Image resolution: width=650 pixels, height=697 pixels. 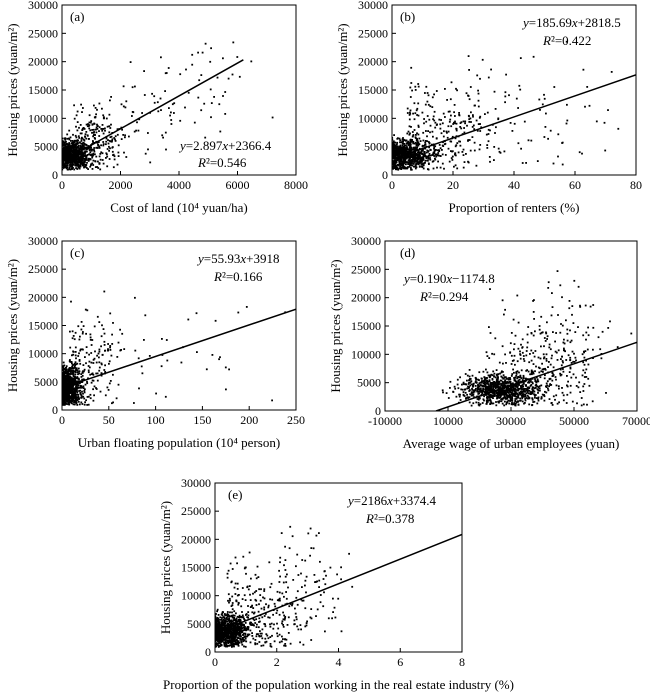 What do you see at coordinates (238, 276) in the screenshot?
I see `r-squared: R²=0.166` at bounding box center [238, 276].